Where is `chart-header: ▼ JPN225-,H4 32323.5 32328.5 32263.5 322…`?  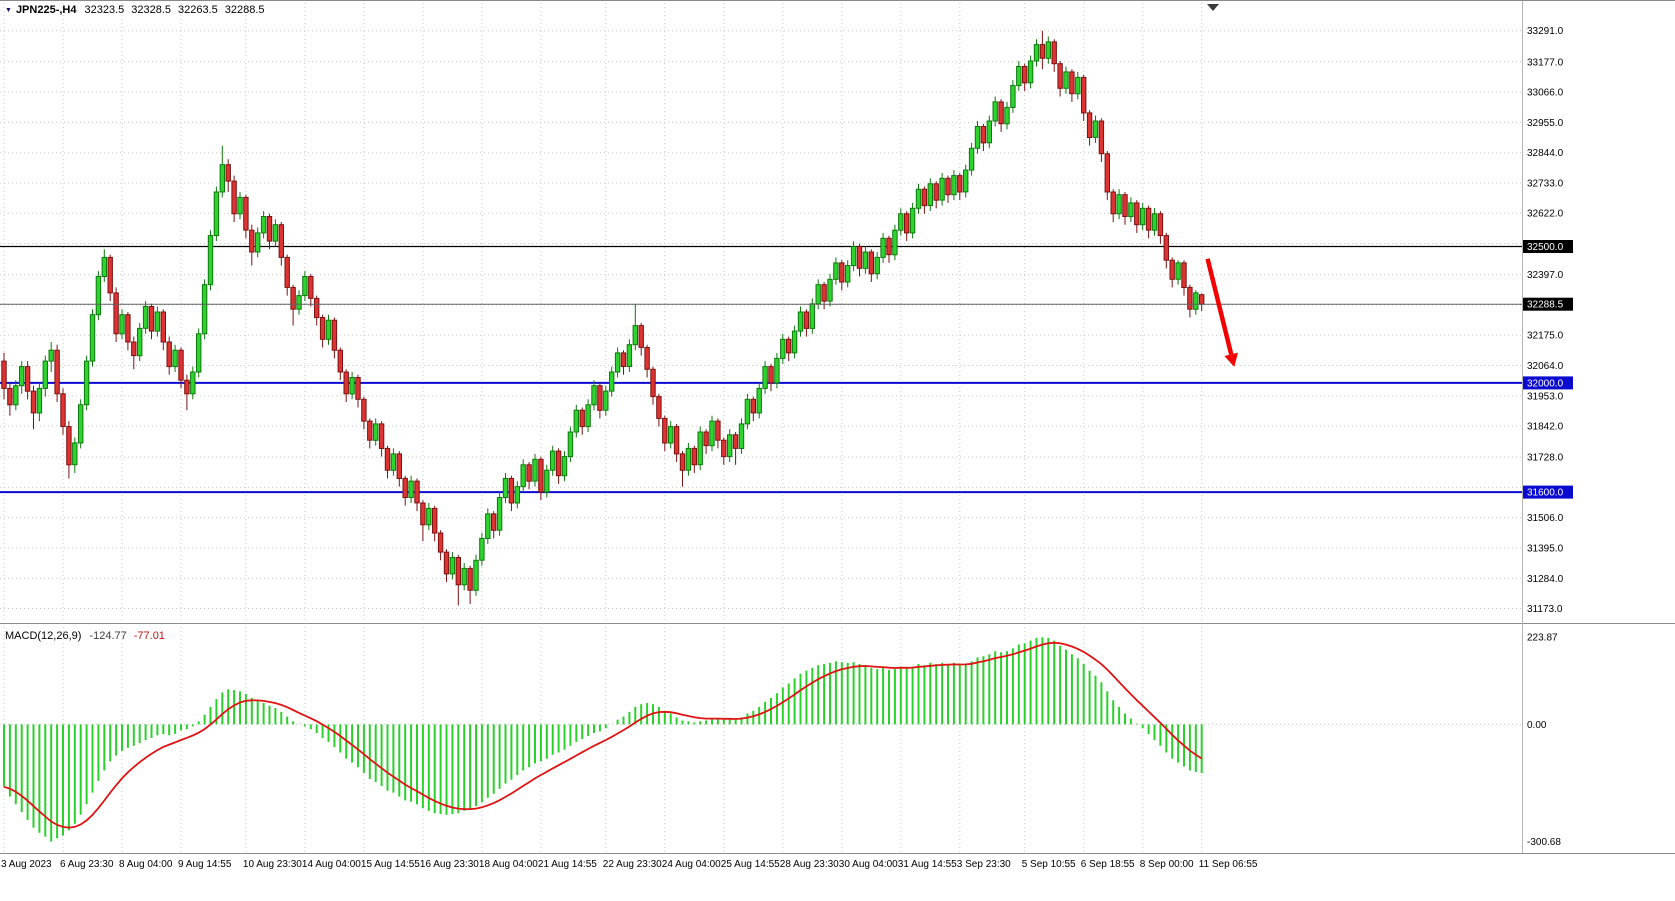
chart-header: ▼ JPN225-,H4 32323.5 32328.5 32263.5 322… is located at coordinates (138, 10).